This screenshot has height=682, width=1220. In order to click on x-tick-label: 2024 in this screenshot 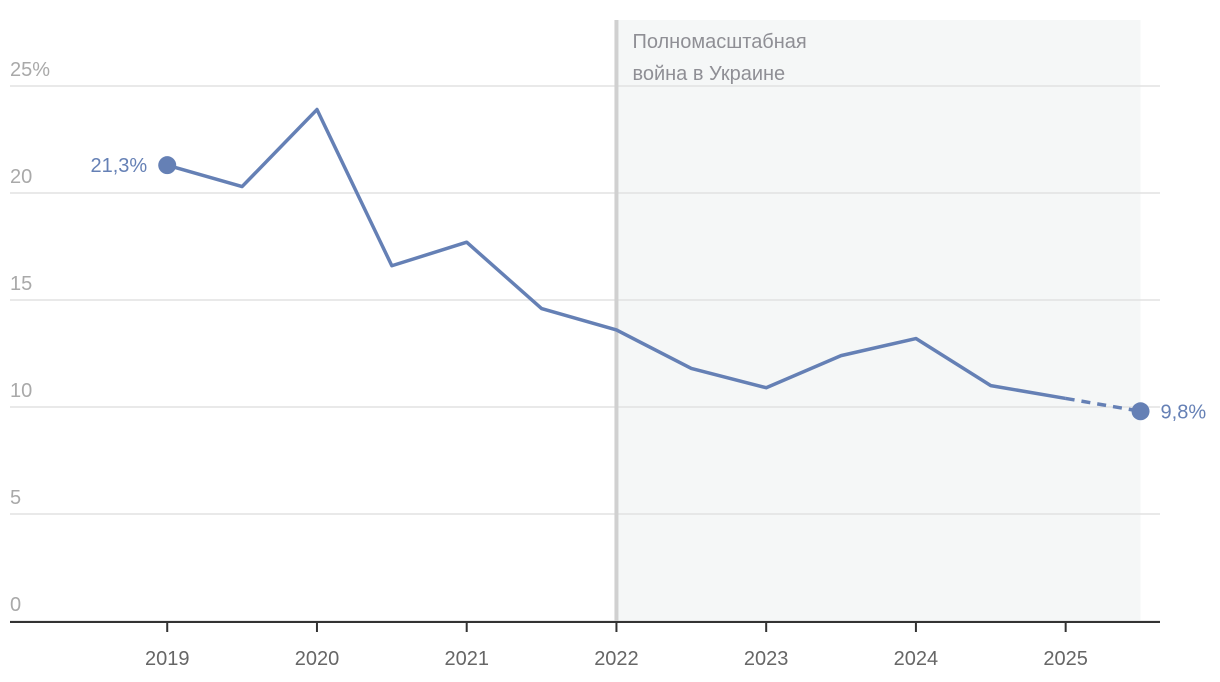, I will do `click(916, 659)`.